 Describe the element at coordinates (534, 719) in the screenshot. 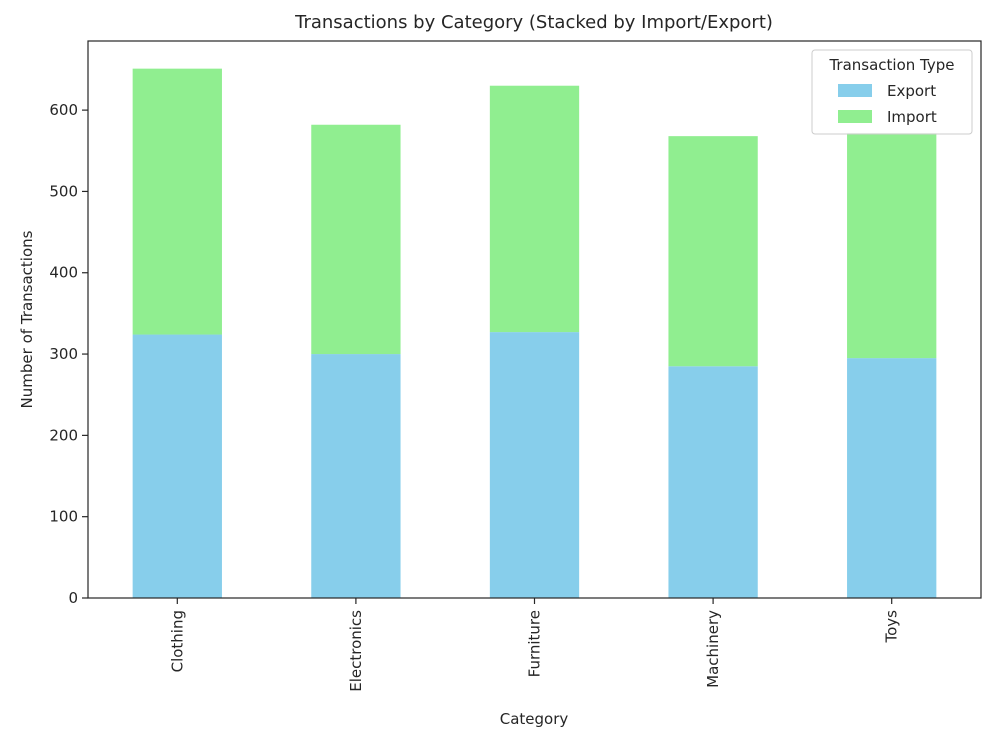

I see `x-axis-label: Category` at that location.